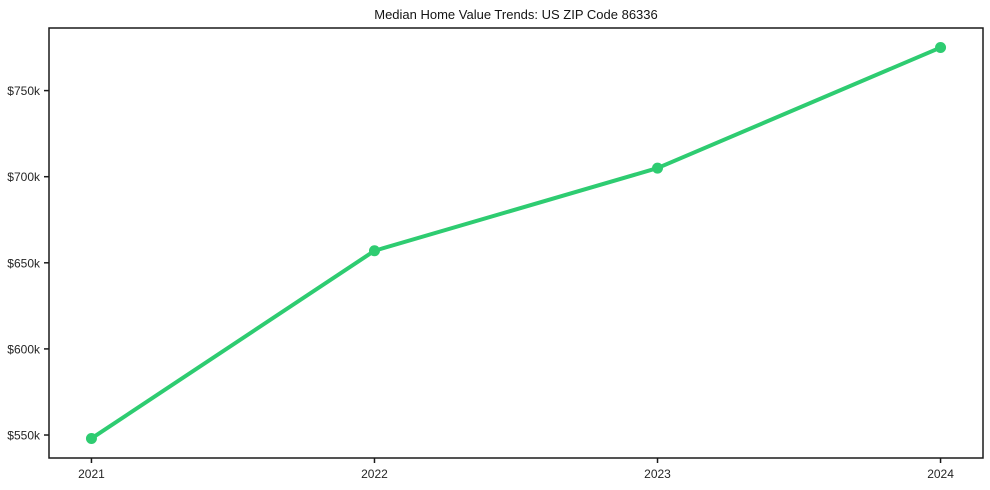 The height and width of the screenshot is (490, 990). What do you see at coordinates (24, 436) in the screenshot?
I see `y-axis-tick-label: $550k` at bounding box center [24, 436].